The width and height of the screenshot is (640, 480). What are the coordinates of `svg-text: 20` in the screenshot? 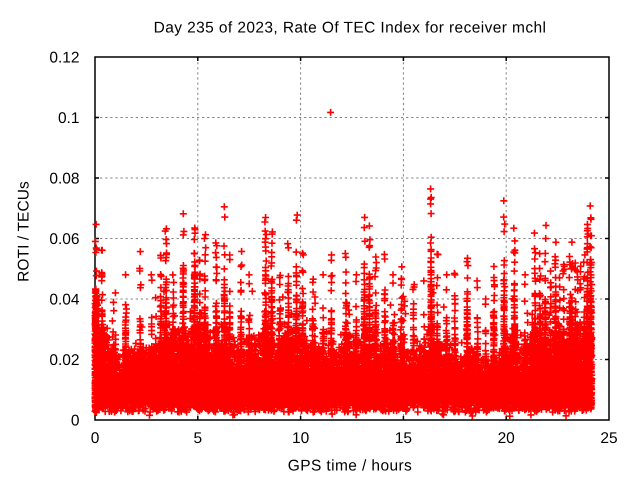 It's located at (507, 438).